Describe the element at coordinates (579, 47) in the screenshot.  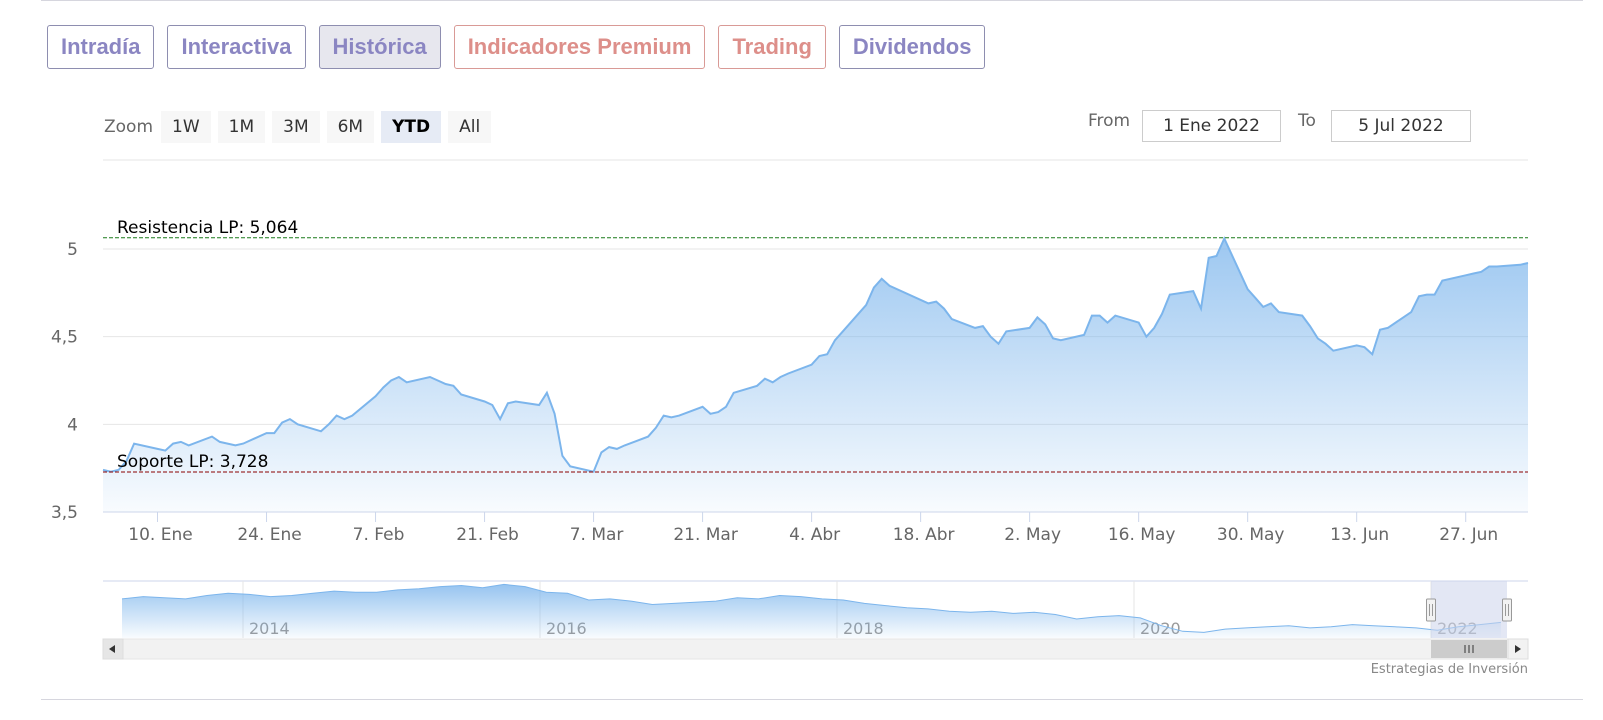
I see `tab-indicadores-premium: Indicadores Premium` at that location.